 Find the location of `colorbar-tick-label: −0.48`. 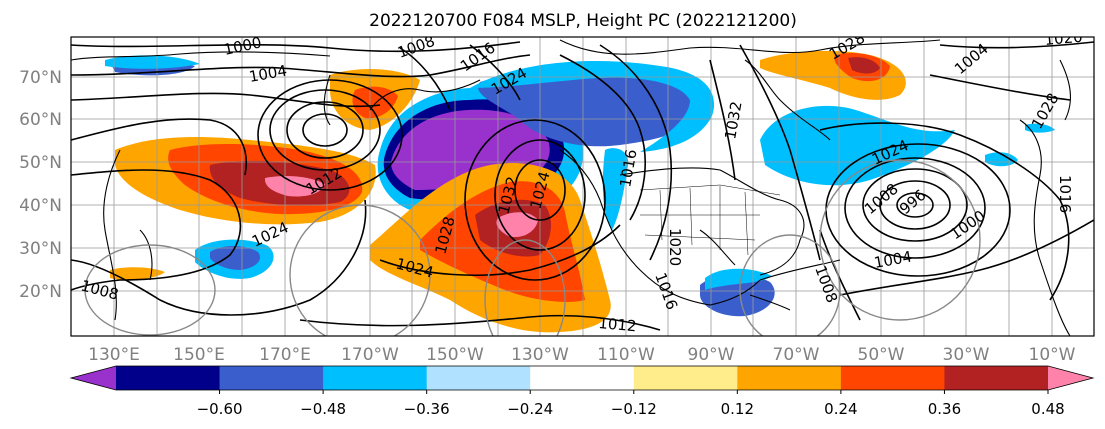

colorbar-tick-label: −0.48 is located at coordinates (323, 409).